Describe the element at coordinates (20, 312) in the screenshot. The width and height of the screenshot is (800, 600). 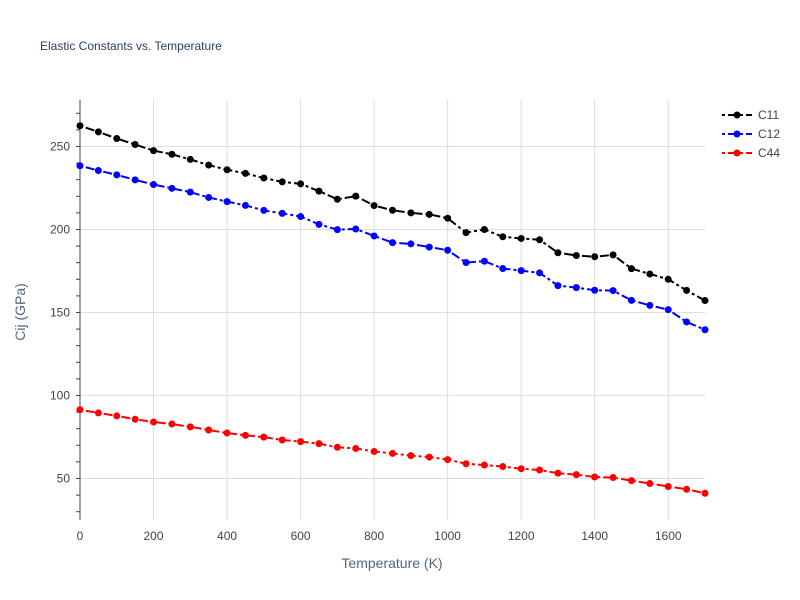
I see `y-axis-title: Cij (GPa)` at that location.